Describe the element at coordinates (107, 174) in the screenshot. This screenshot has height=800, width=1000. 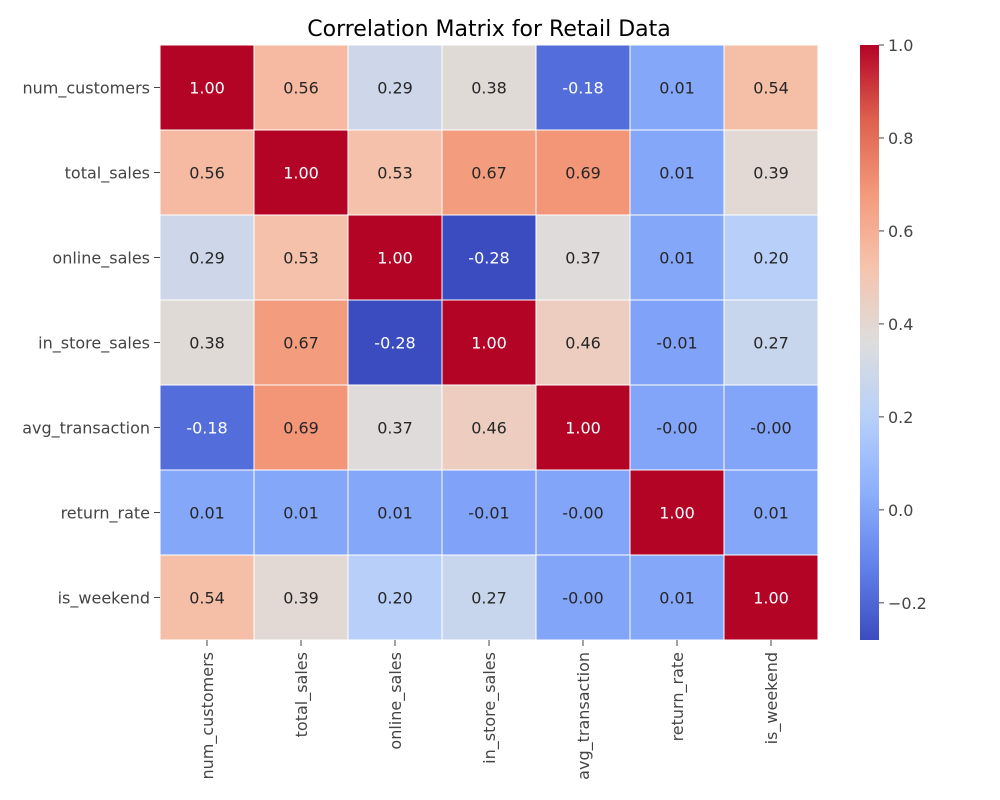
I see `row-tick-label: total_sales` at that location.